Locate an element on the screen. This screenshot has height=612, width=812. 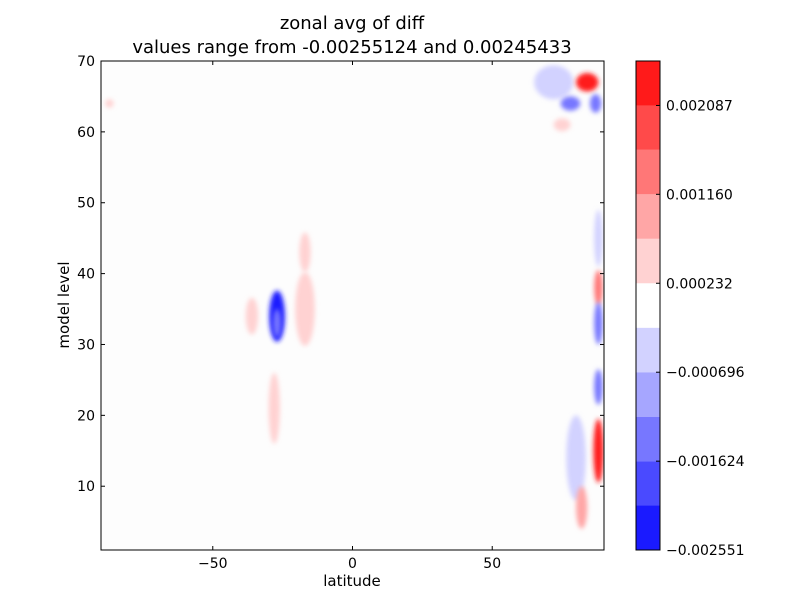
colorbar-tick-label: −0.000696 is located at coordinates (705, 373).